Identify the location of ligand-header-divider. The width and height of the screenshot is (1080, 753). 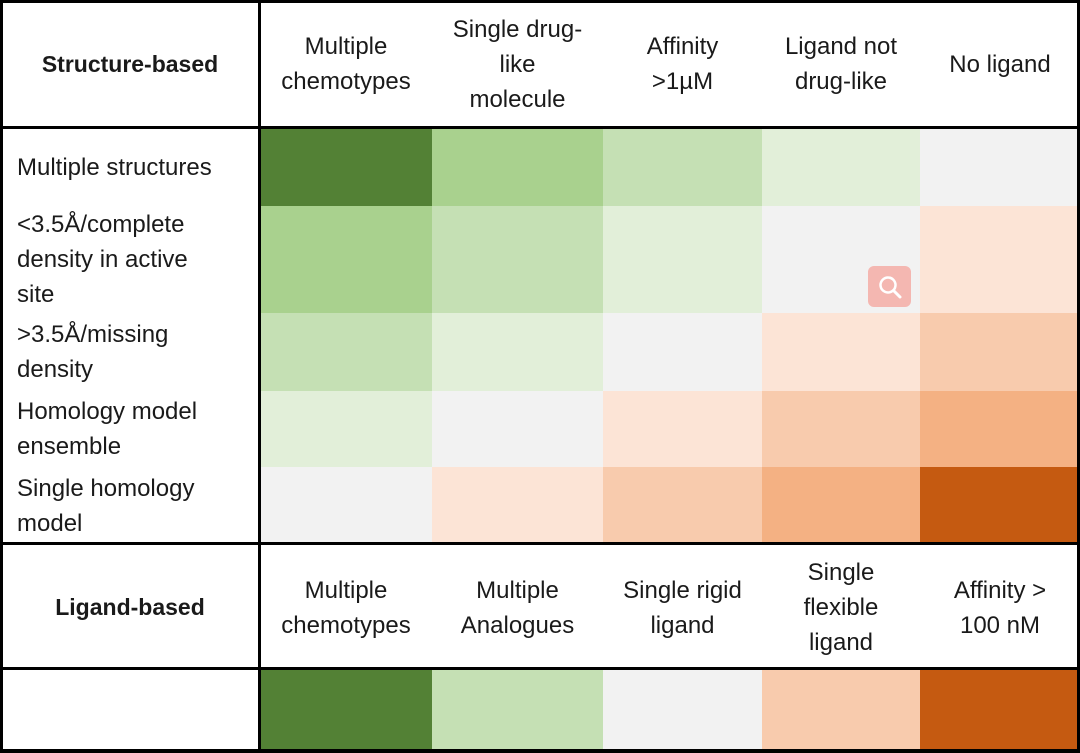
(540, 668).